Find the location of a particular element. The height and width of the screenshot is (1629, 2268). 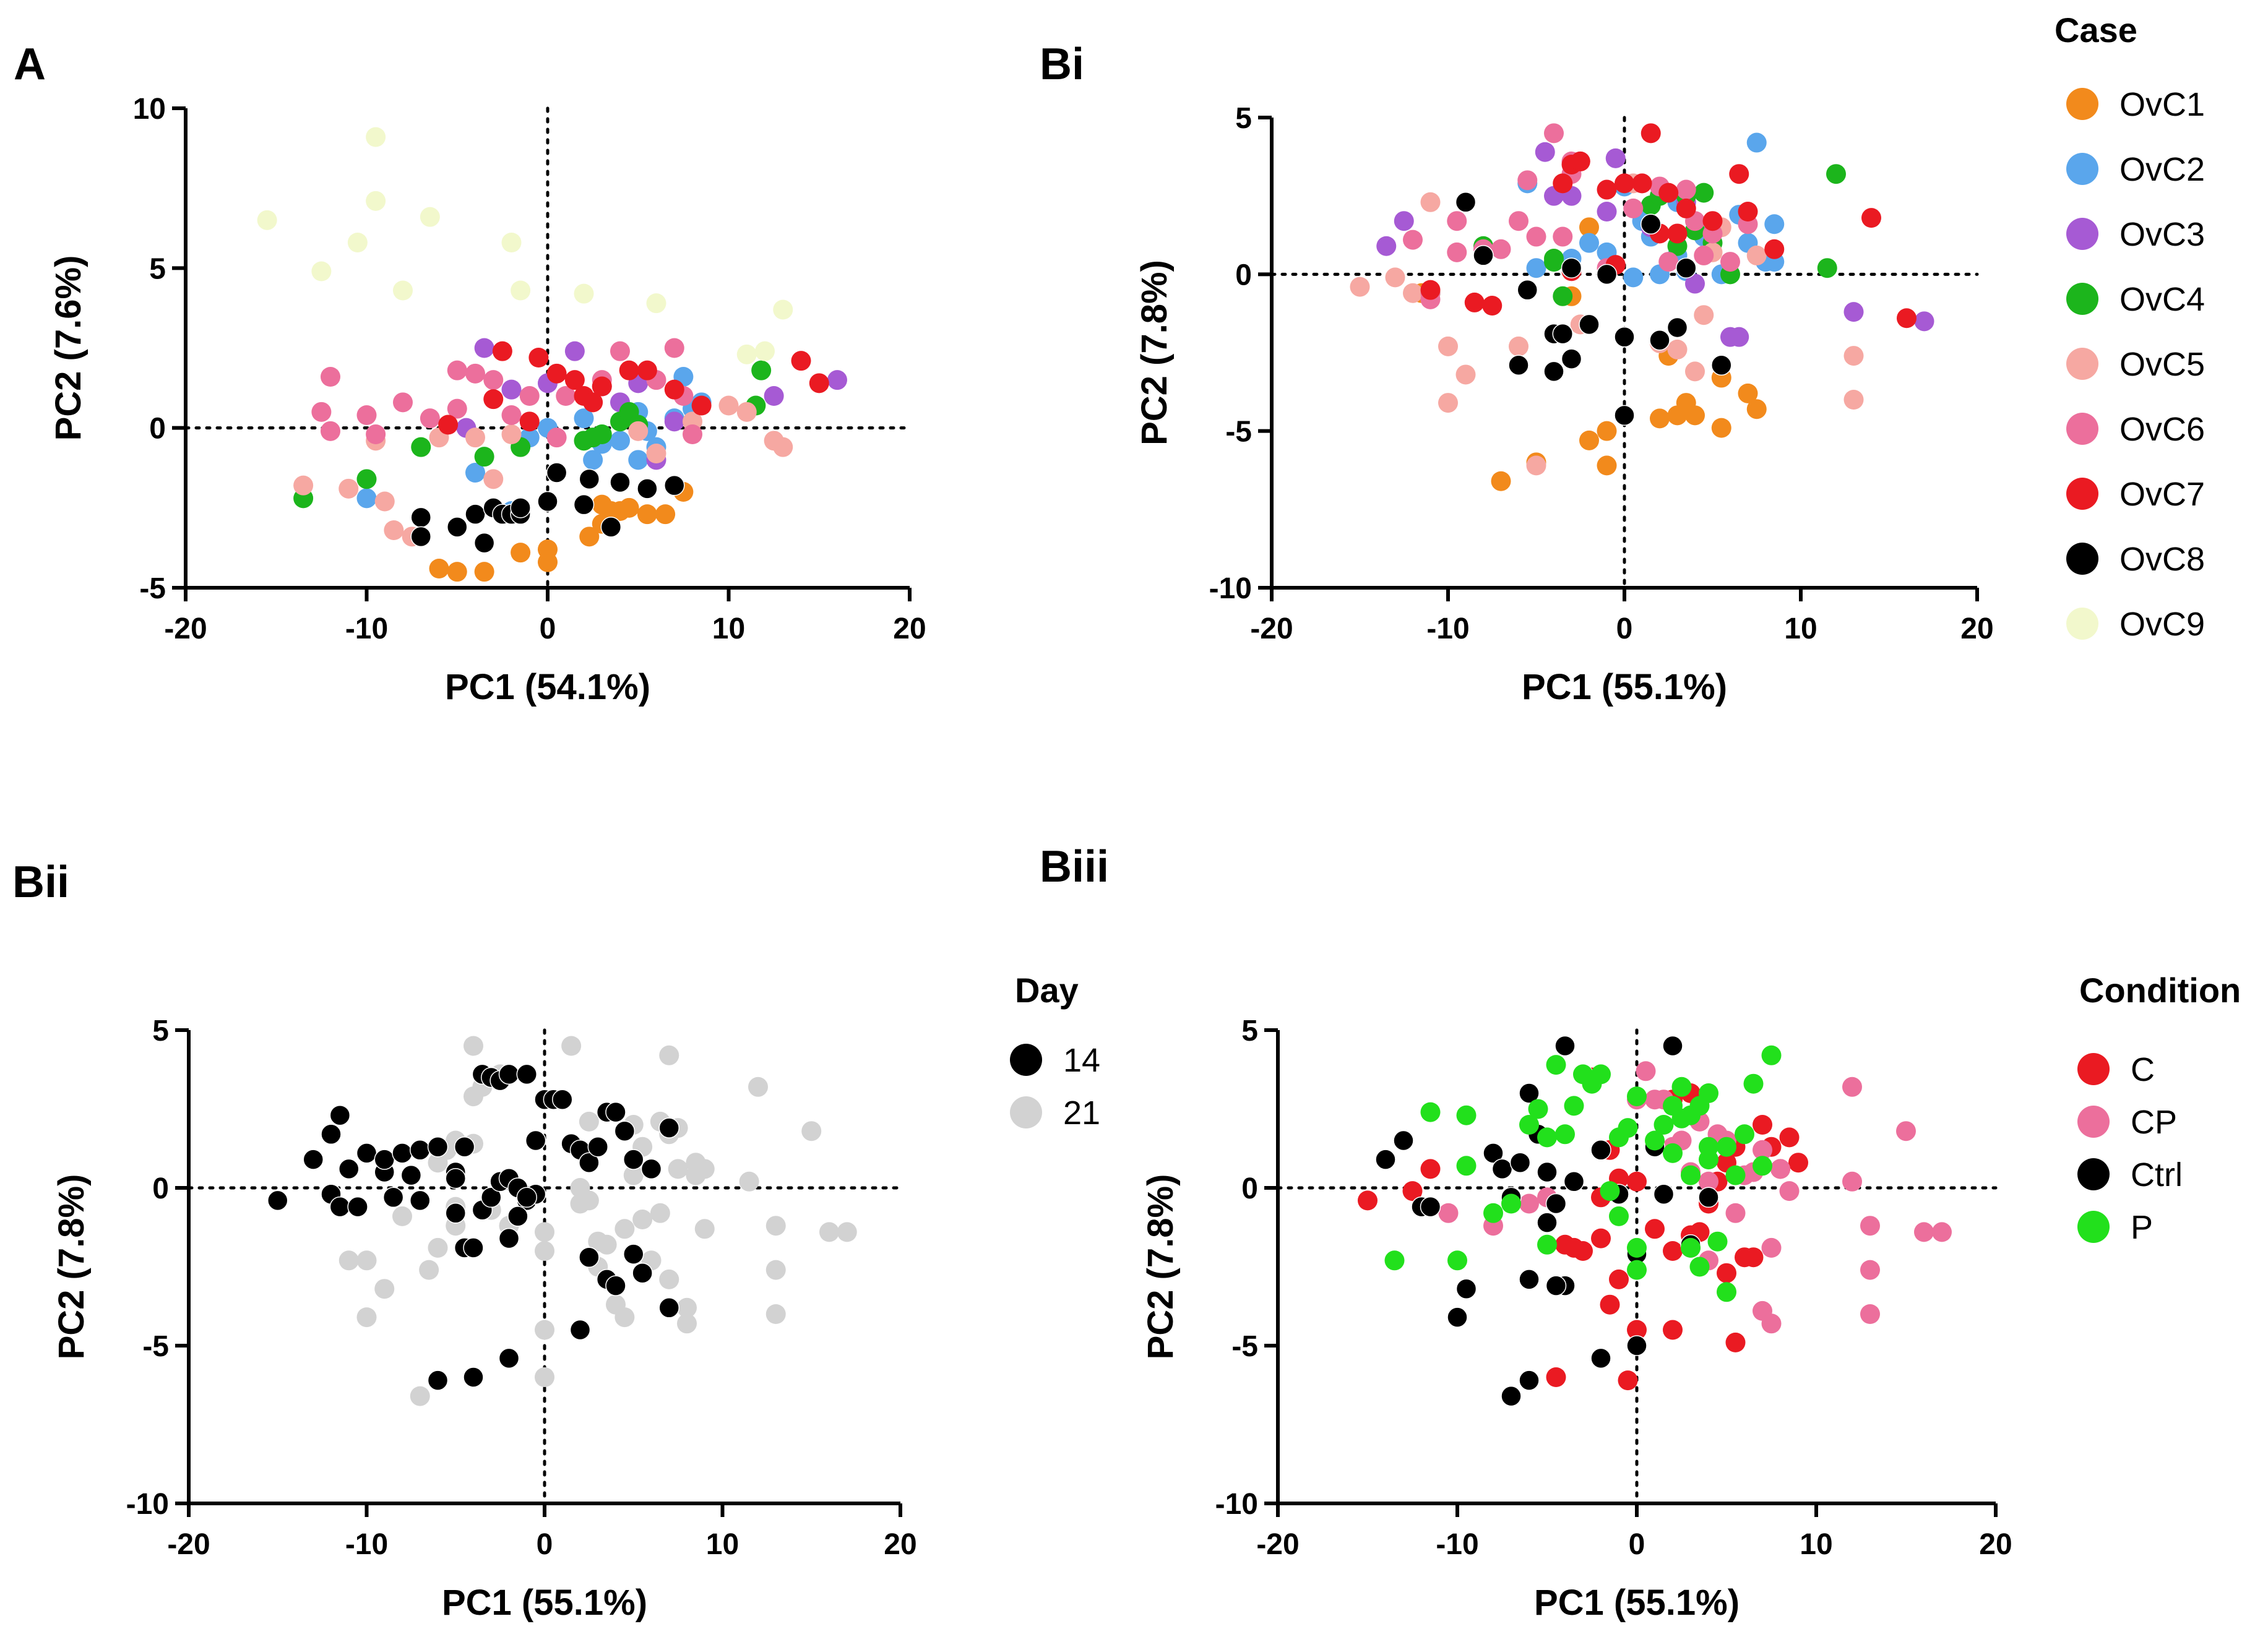

legend-day-label-14: 14 is located at coordinates (1081, 1060).